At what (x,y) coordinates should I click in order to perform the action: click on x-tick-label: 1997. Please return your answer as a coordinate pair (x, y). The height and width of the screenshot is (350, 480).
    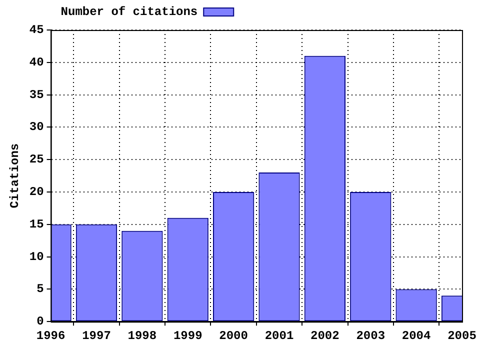
    Looking at the image, I should click on (96, 335).